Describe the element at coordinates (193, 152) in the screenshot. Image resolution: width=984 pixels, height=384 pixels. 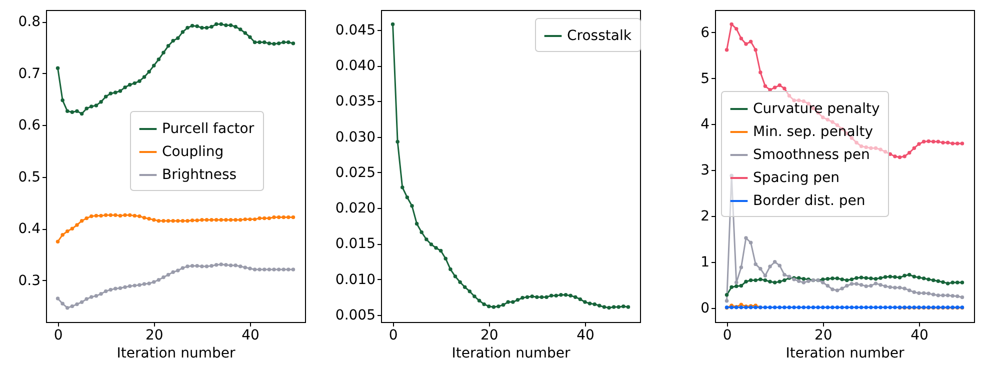
I see `legend-label: Coupling` at that location.